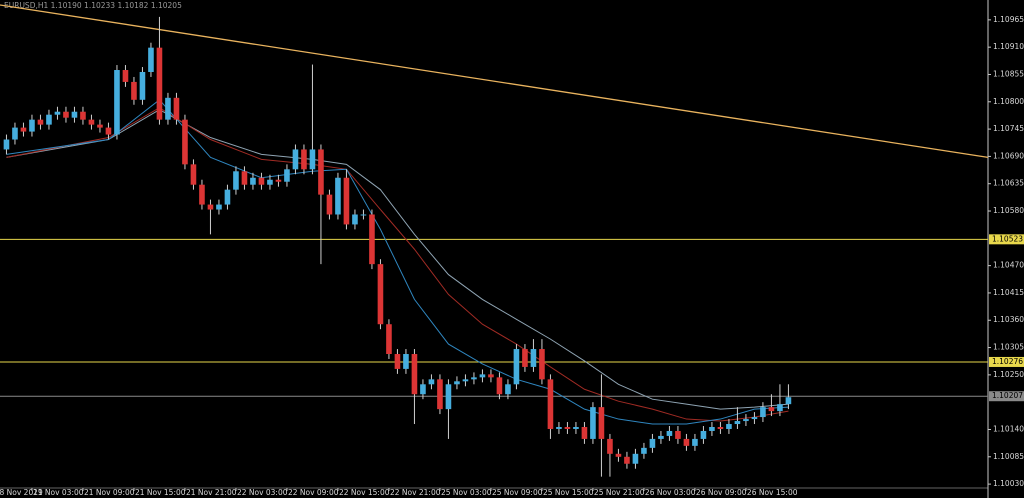  I want to click on x-tick-label: 22 Nov 21:00, so click(415, 492).